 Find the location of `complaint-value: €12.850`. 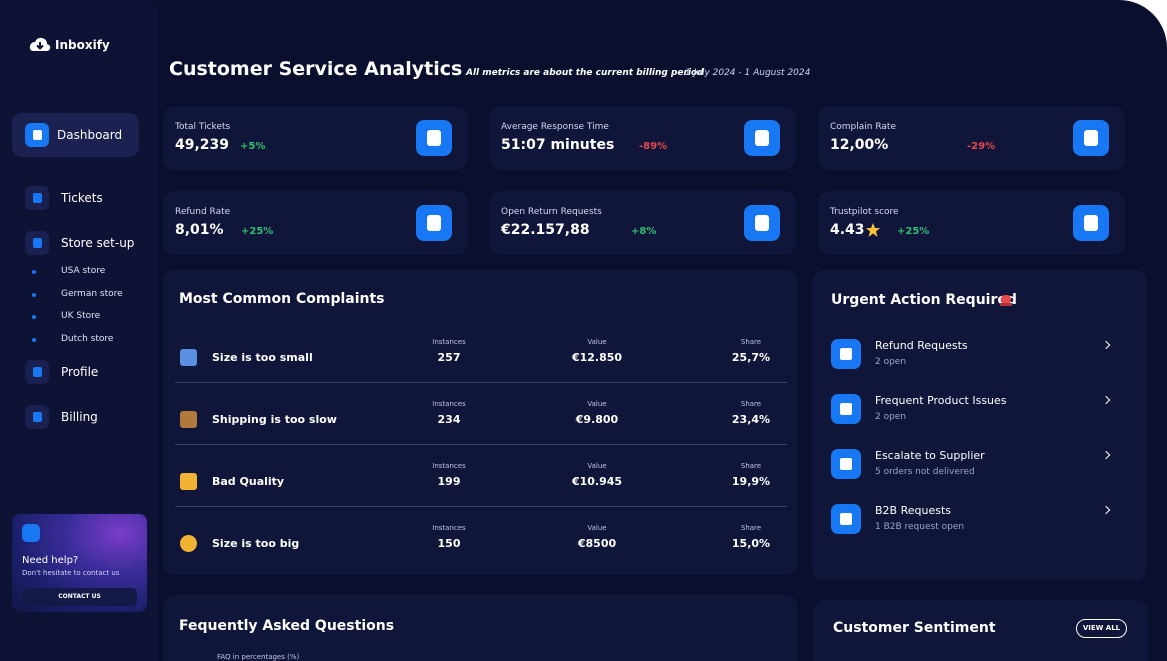

complaint-value: €12.850 is located at coordinates (597, 357).